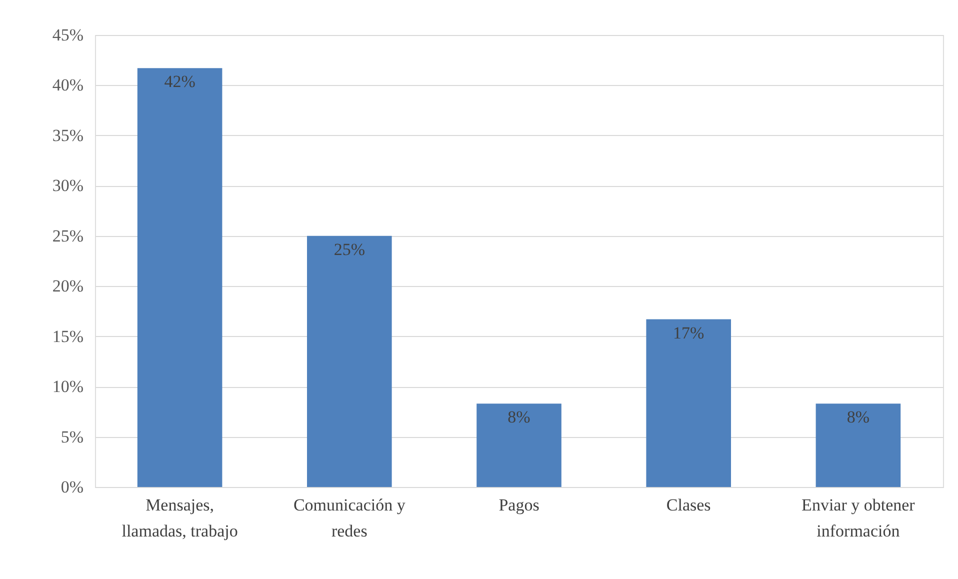 This screenshot has height=579, width=958. I want to click on y-tick-label: 25%, so click(68, 236).